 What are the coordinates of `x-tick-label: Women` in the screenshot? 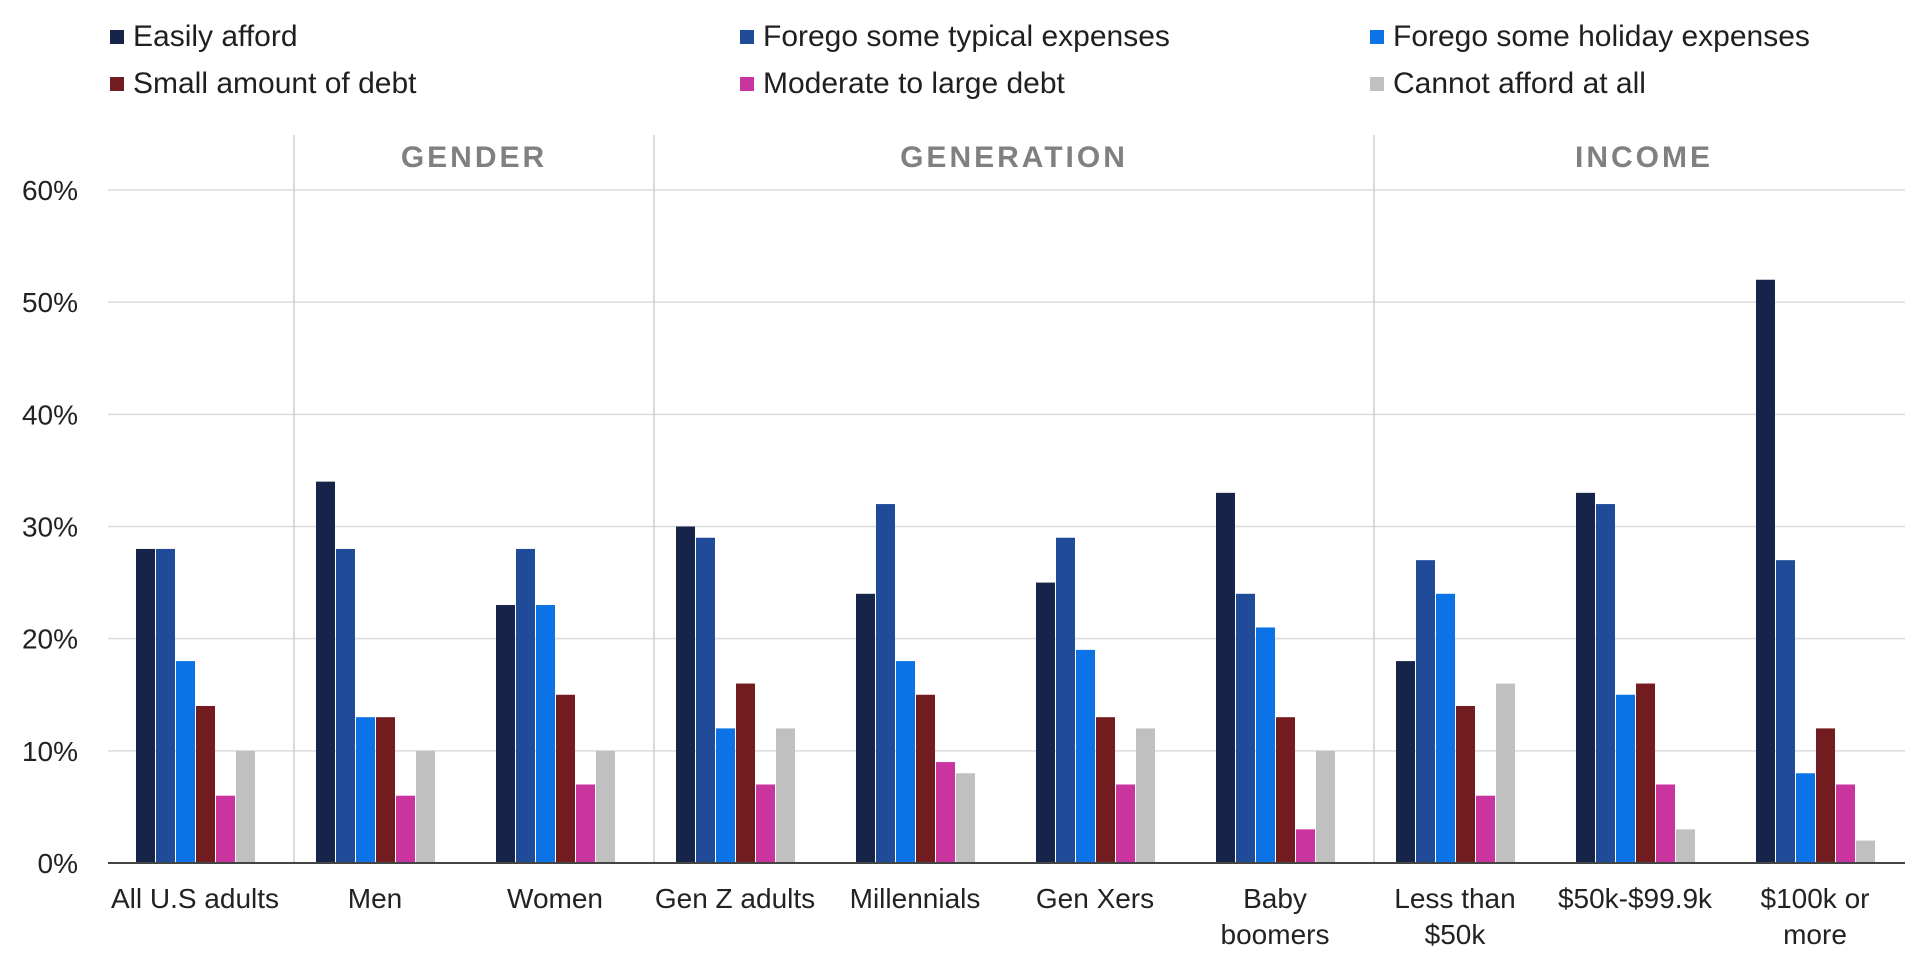 It's located at (555, 898).